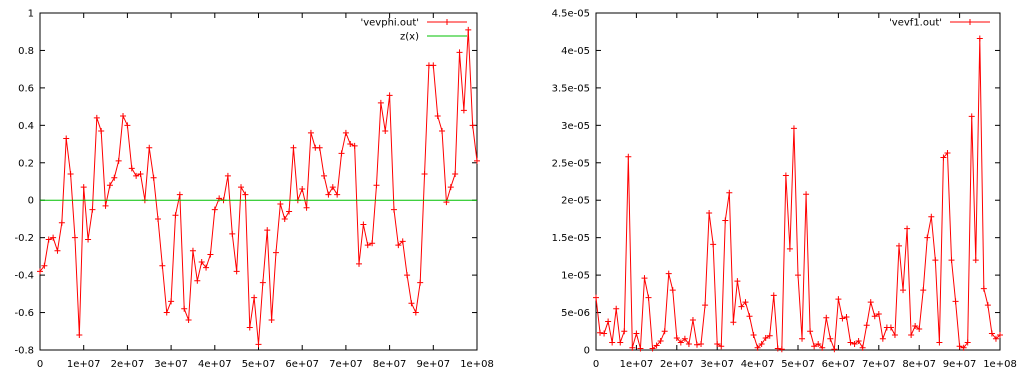 The width and height of the screenshot is (1021, 373). I want to click on y-tick-label: 1.5e-05, so click(571, 238).